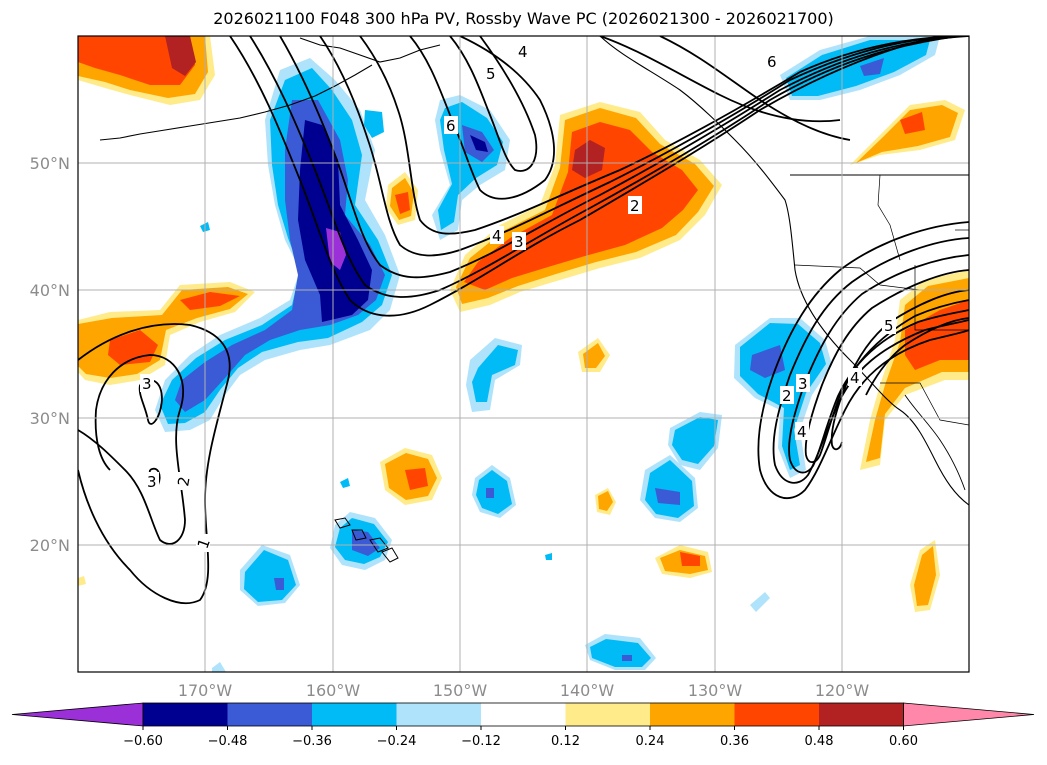 Image resolution: width=1047 pixels, height=765 pixels. What do you see at coordinates (524, 690) in the screenshot?
I see `longitude-labels: 170°W 160°W 150°W 140°W 130°W 120°W` at bounding box center [524, 690].